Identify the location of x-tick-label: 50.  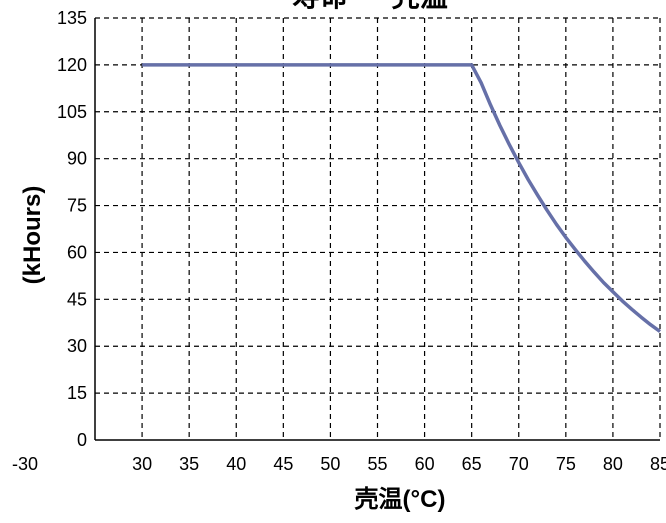
(330, 464).